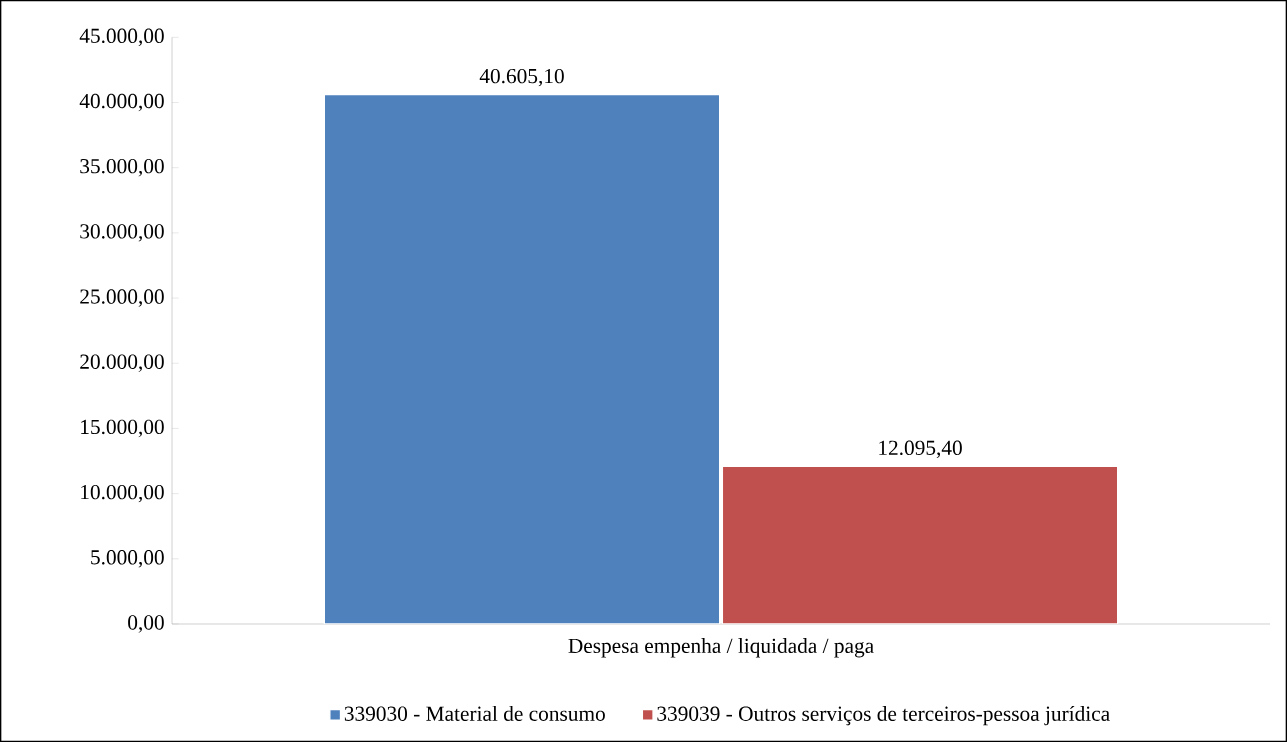  I want to click on data-label: 40.605,10, so click(521, 77).